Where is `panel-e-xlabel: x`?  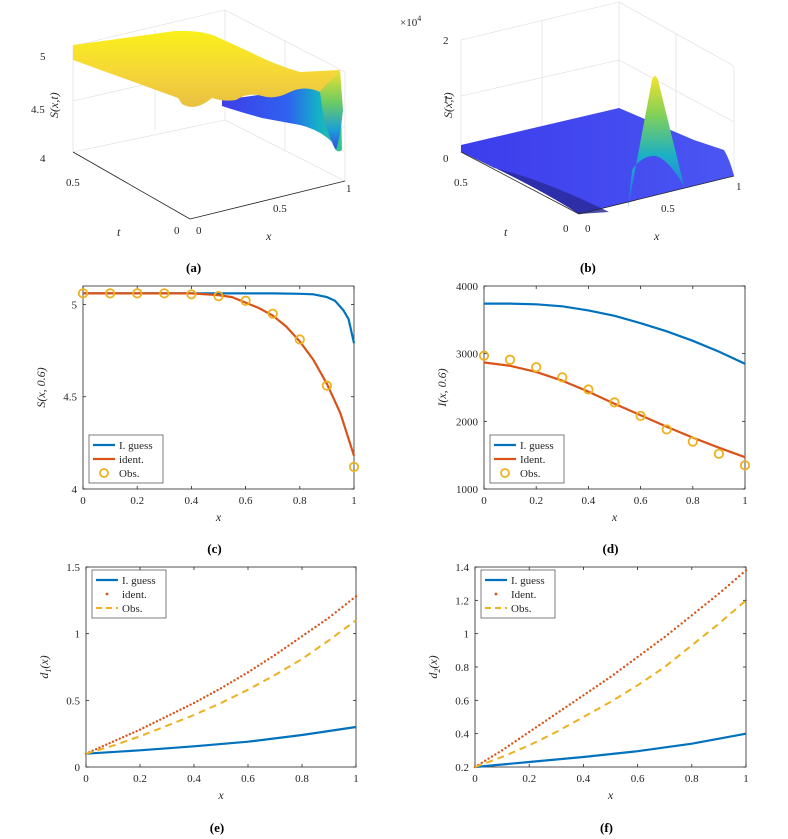
panel-e-xlabel: x is located at coordinates (220, 795).